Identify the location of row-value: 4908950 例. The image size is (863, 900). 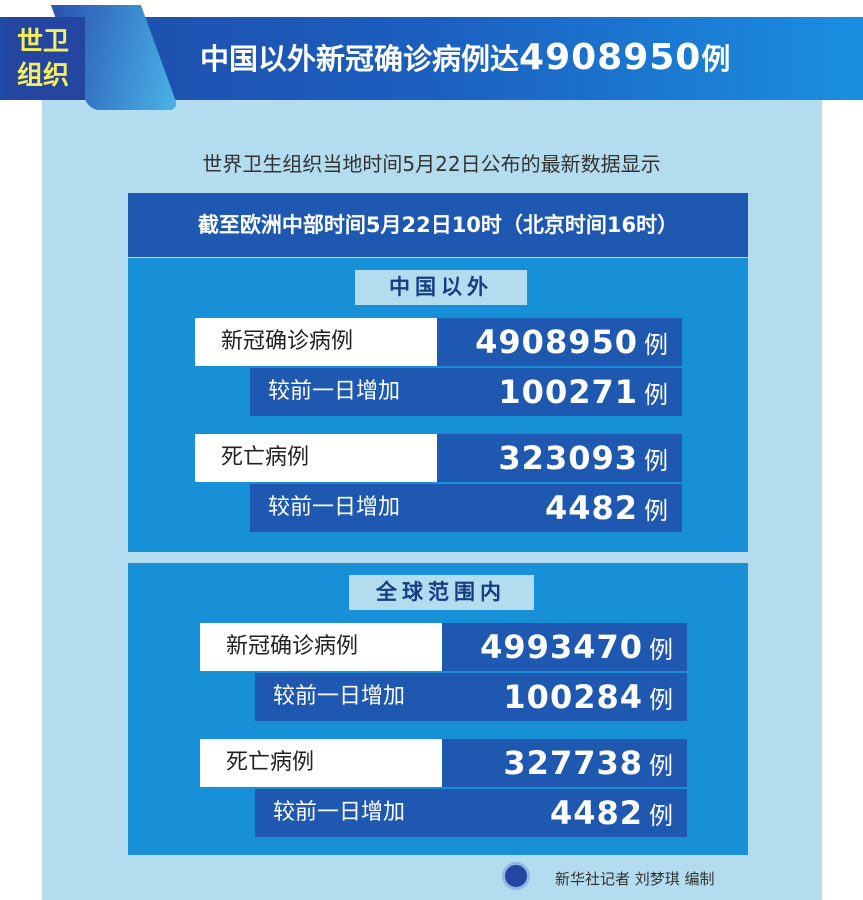
(559, 342).